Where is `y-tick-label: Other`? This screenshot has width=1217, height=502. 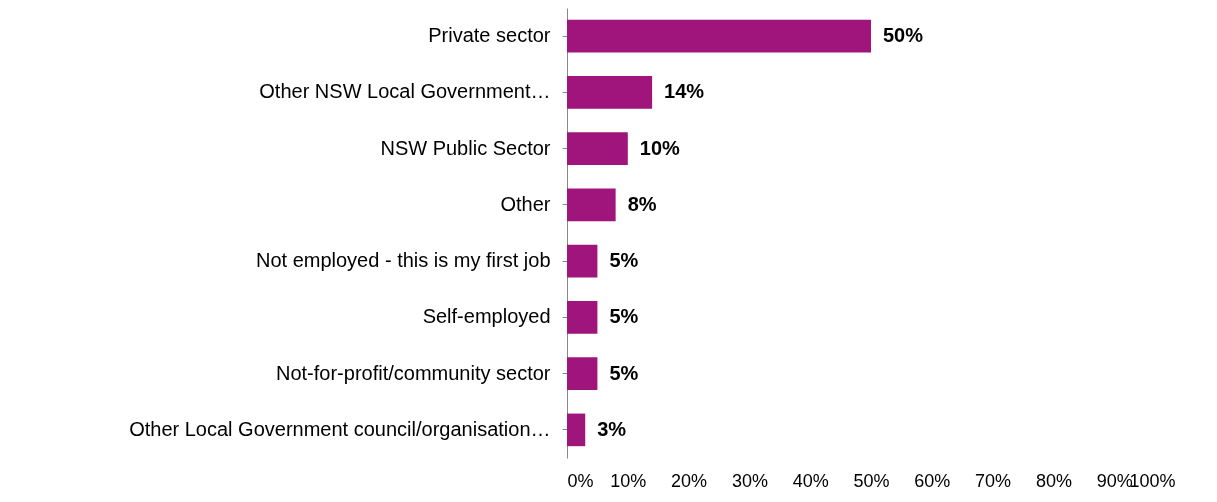
y-tick-label: Other is located at coordinates (525, 203).